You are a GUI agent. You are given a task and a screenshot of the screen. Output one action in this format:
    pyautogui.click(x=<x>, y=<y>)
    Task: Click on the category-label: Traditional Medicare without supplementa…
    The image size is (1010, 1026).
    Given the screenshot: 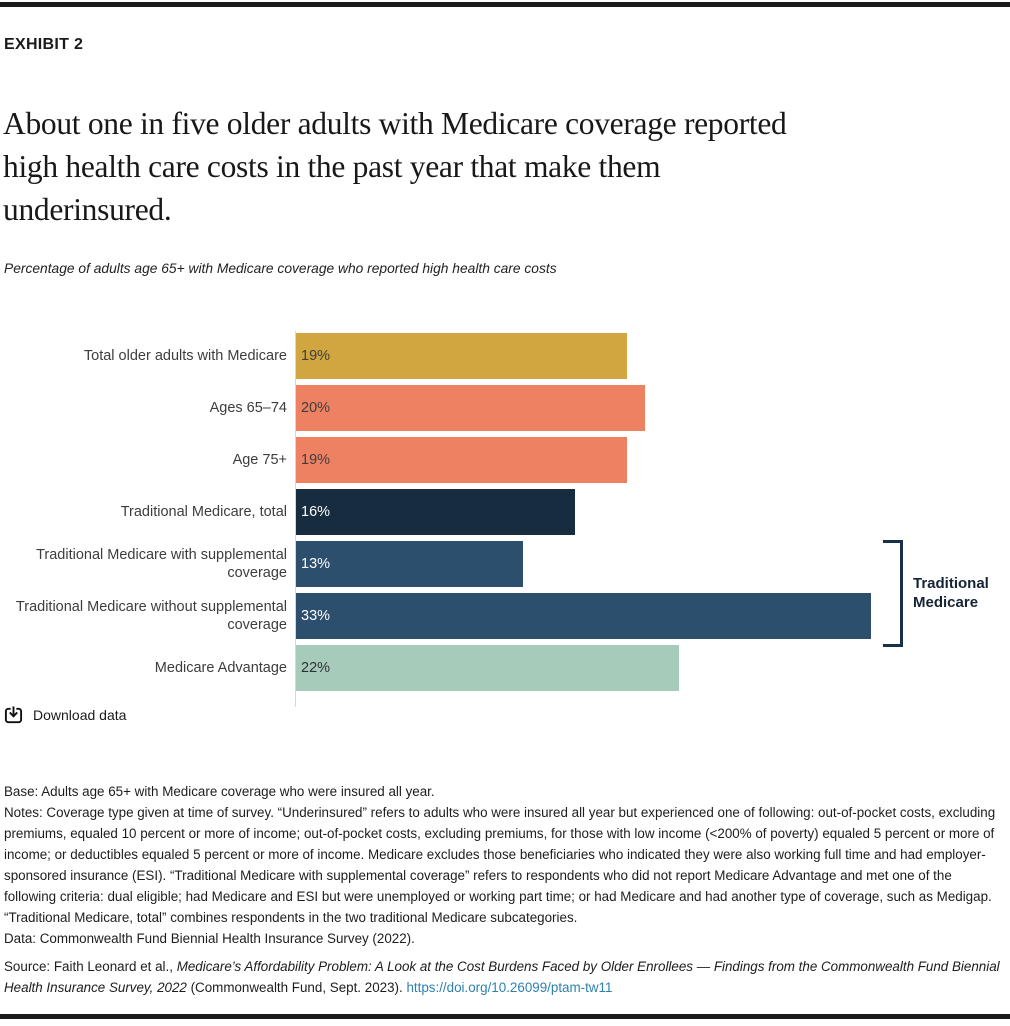 What is the action you would take?
    pyautogui.click(x=151, y=616)
    